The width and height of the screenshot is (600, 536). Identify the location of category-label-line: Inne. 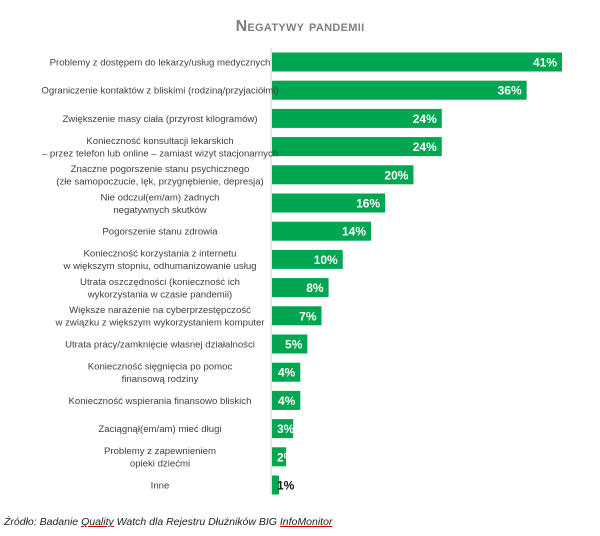
(160, 486).